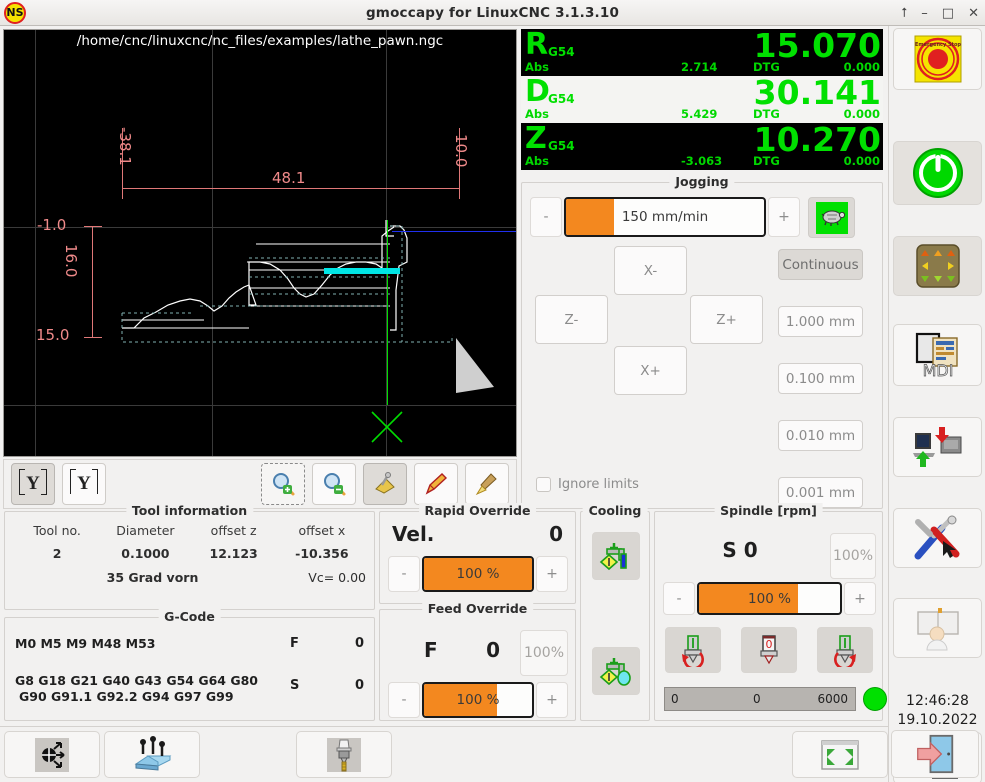 This screenshot has height=782, width=985. Describe the element at coordinates (487, 484) in the screenshot. I see `clear-plot-button` at that location.